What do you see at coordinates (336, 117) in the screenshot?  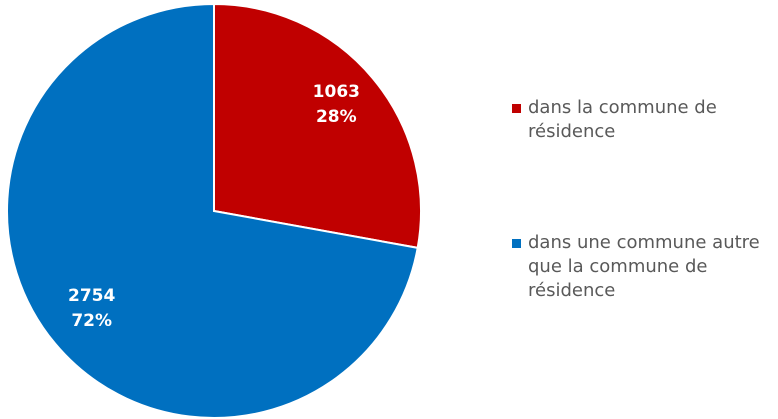 I see `percent-label: 28%` at bounding box center [336, 117].